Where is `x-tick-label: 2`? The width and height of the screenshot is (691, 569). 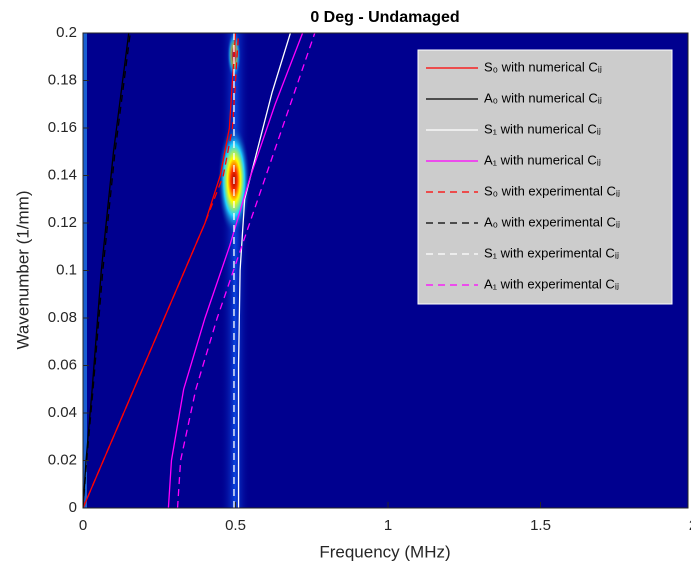 x-tick-label: 2 is located at coordinates (690, 525).